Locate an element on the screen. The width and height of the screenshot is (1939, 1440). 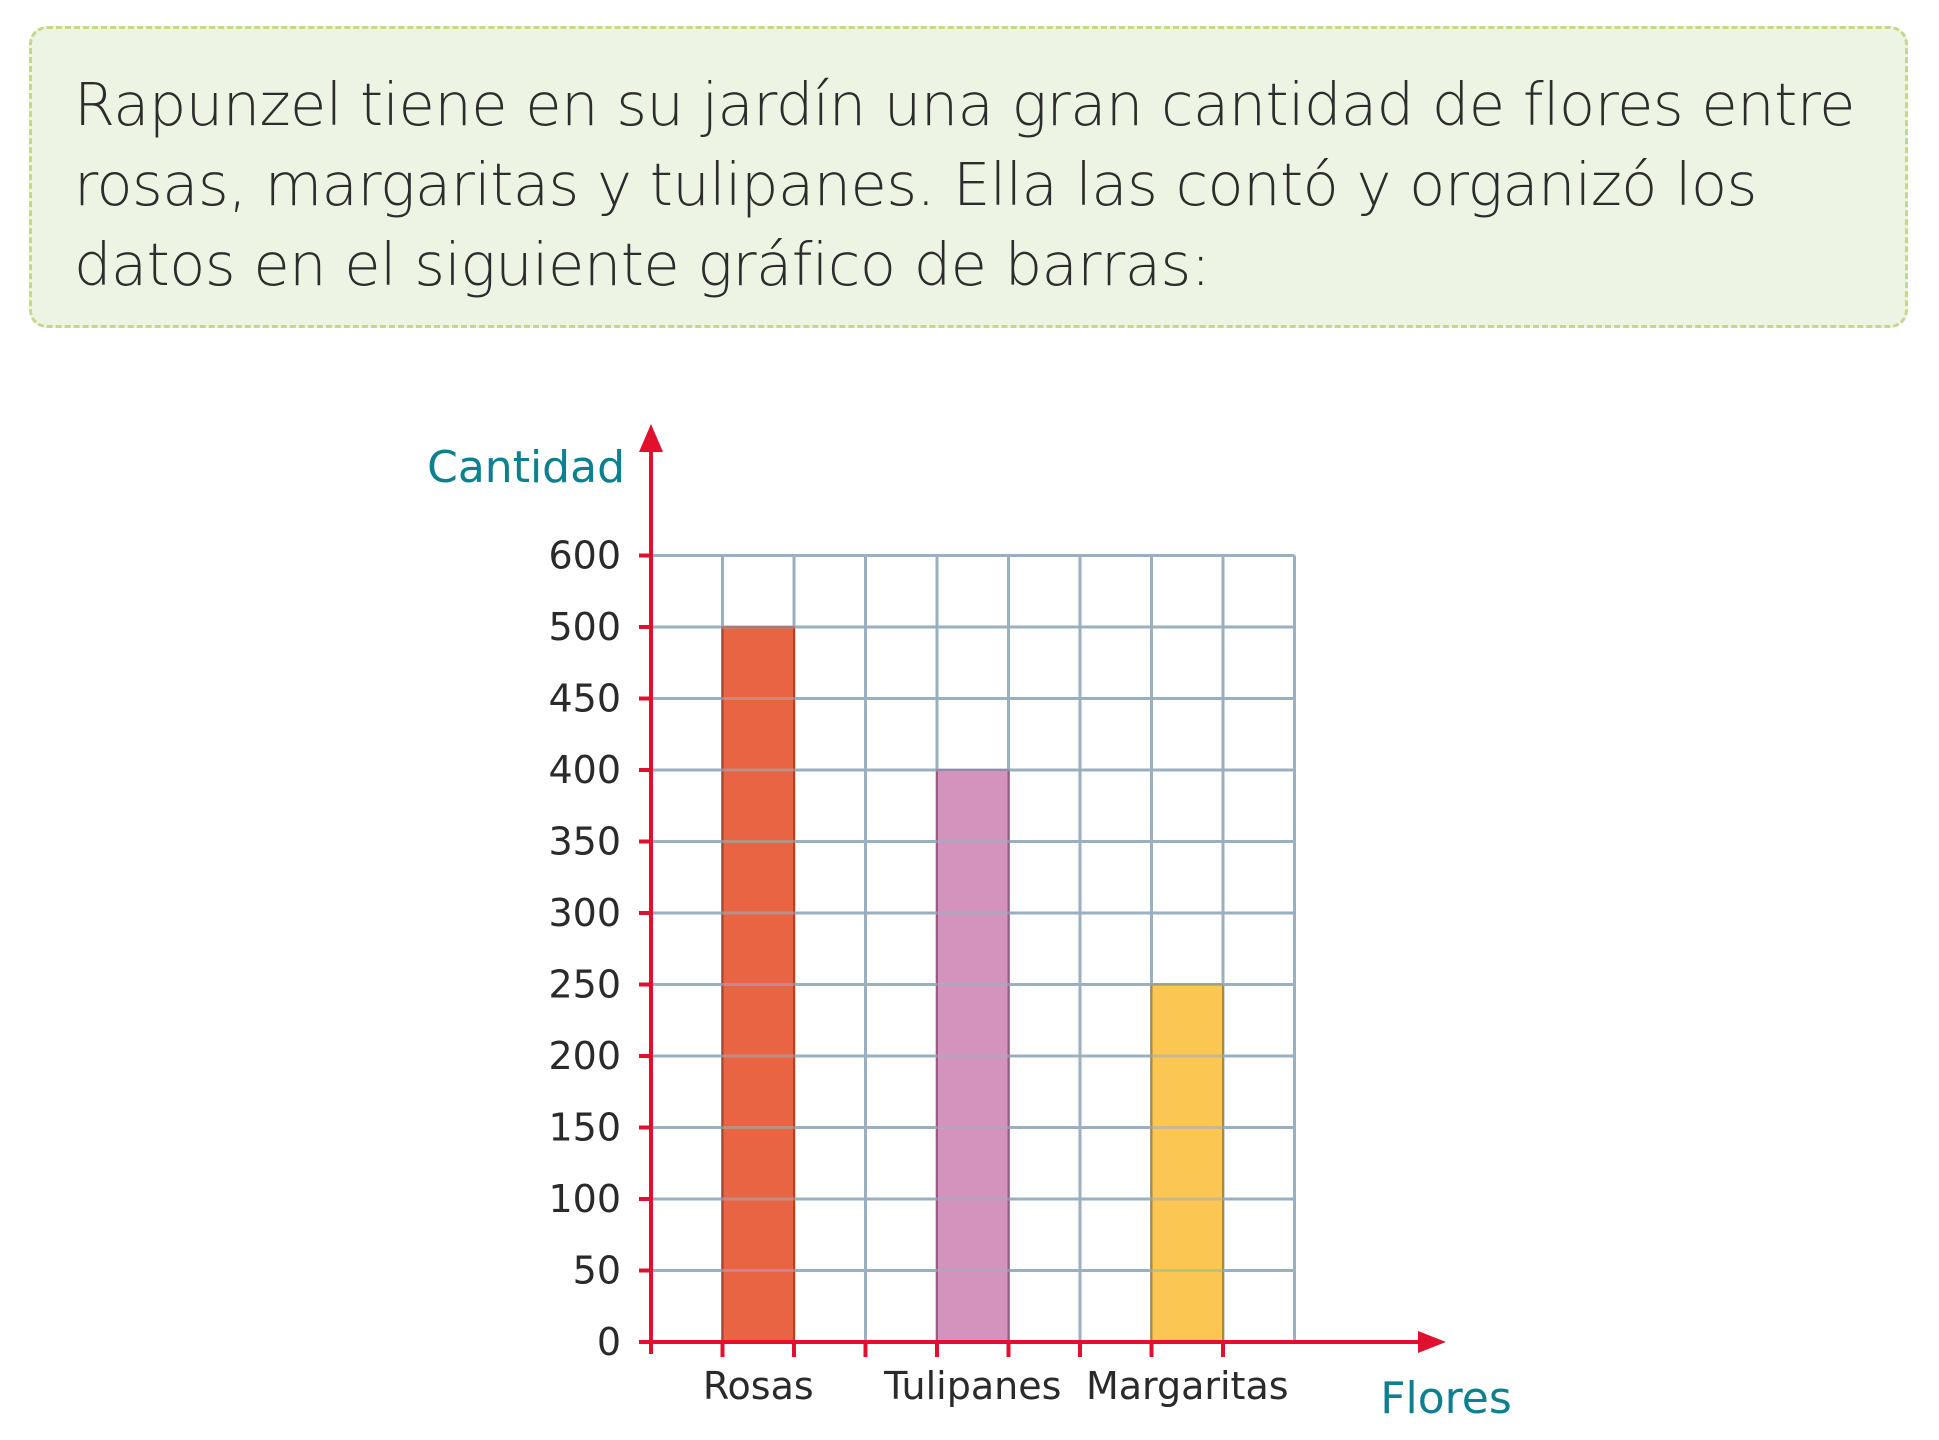
y-tick-label: 450 is located at coordinates (584, 699).